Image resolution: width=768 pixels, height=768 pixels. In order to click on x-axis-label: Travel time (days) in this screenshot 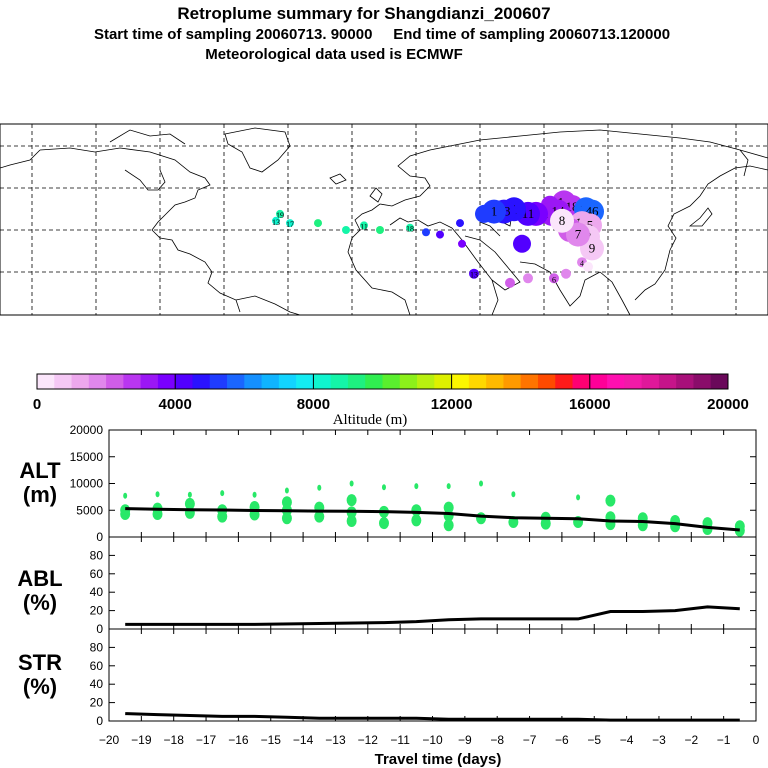, I will do `click(438, 759)`.